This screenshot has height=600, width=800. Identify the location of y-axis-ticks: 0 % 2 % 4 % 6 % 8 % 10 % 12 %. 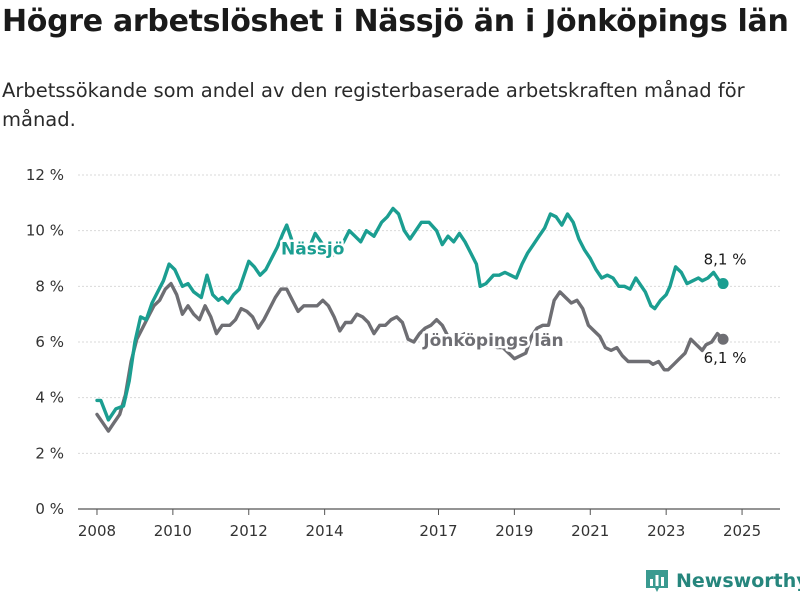
(45, 342).